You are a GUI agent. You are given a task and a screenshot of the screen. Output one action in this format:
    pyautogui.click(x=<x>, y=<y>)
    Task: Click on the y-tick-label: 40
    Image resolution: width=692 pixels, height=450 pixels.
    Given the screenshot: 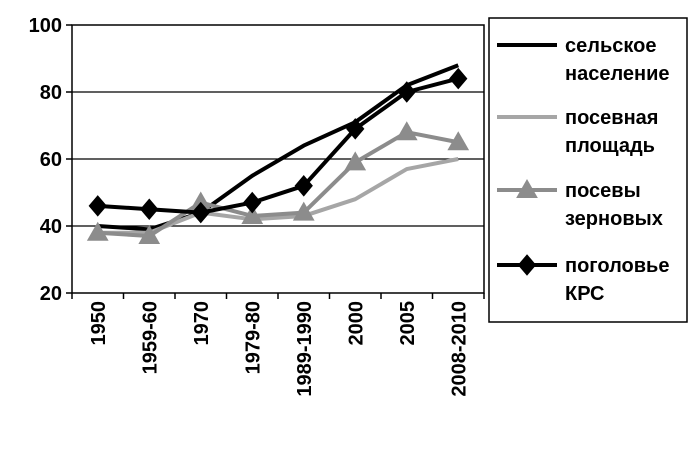 What is the action you would take?
    pyautogui.click(x=51, y=227)
    